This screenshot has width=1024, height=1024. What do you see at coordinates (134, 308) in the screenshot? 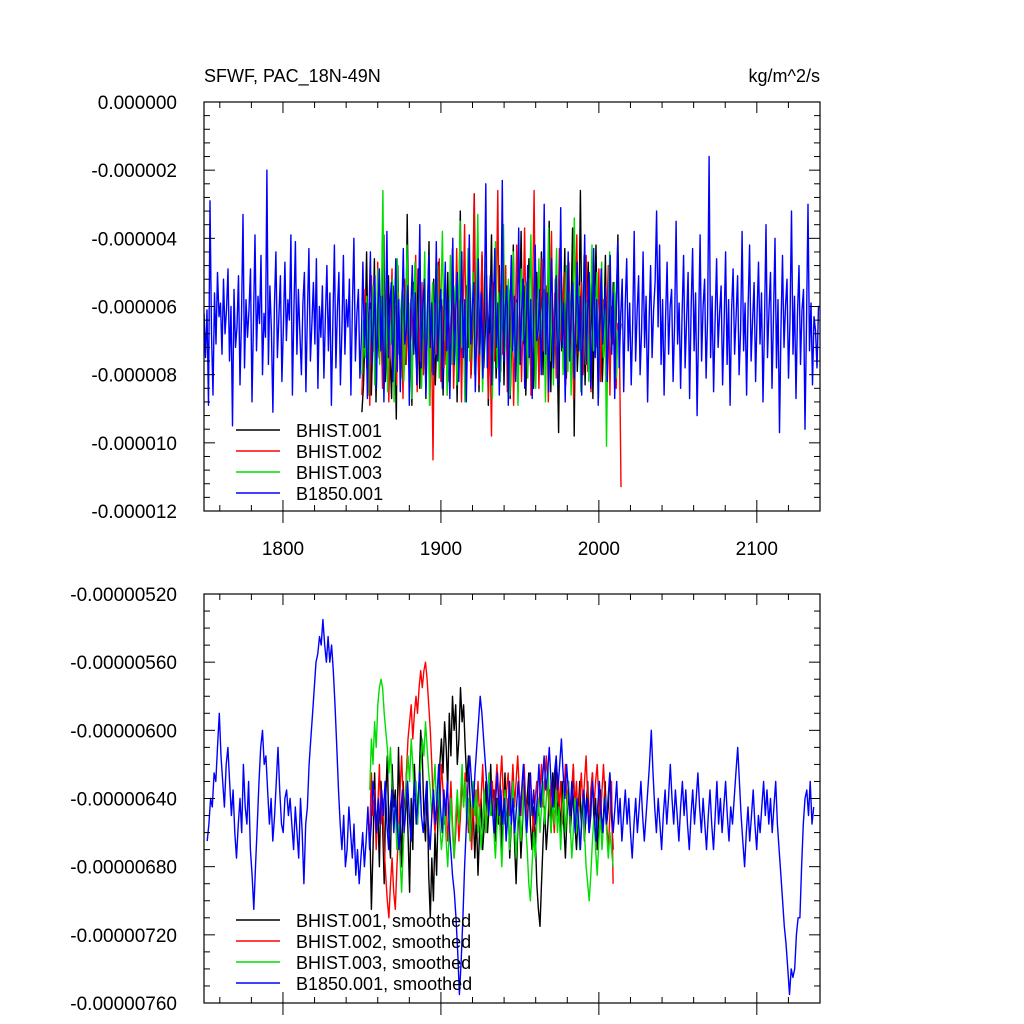
I see `top-ytick-label: -0.000006` at bounding box center [134, 308].